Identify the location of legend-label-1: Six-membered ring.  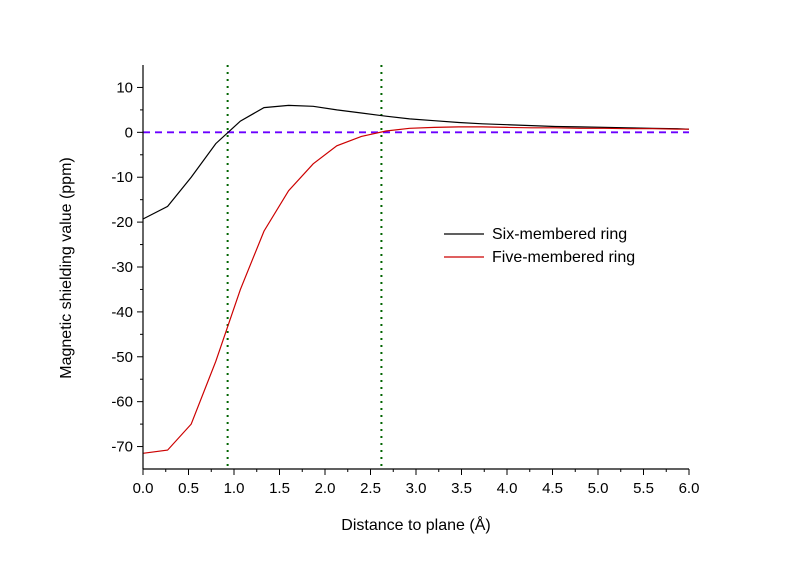
(559, 234).